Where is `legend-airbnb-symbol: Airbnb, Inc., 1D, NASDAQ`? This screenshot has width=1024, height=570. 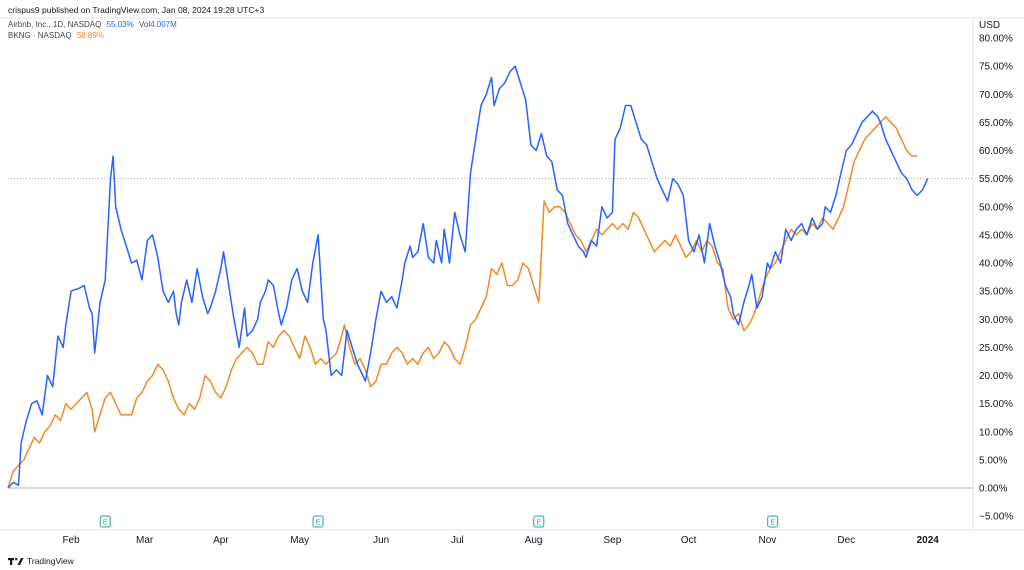 legend-airbnb-symbol: Airbnb, Inc., 1D, NASDAQ is located at coordinates (55, 24).